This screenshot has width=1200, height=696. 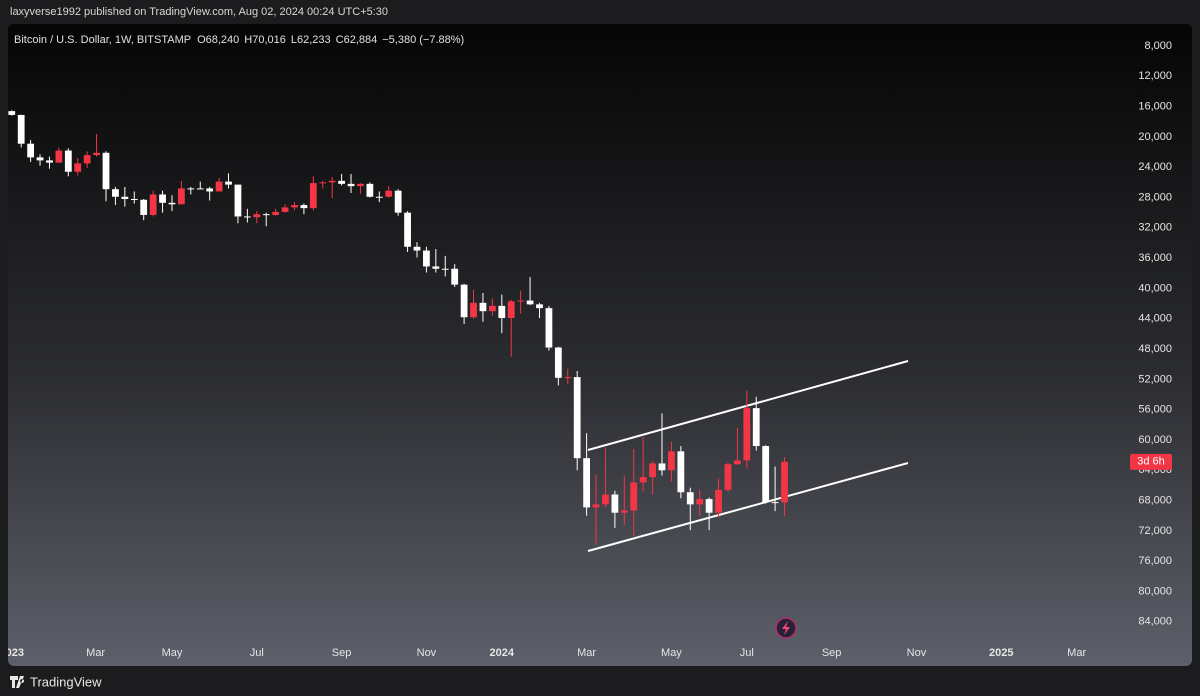 I want to click on y-tick-label: 32,000, so click(x=1155, y=228).